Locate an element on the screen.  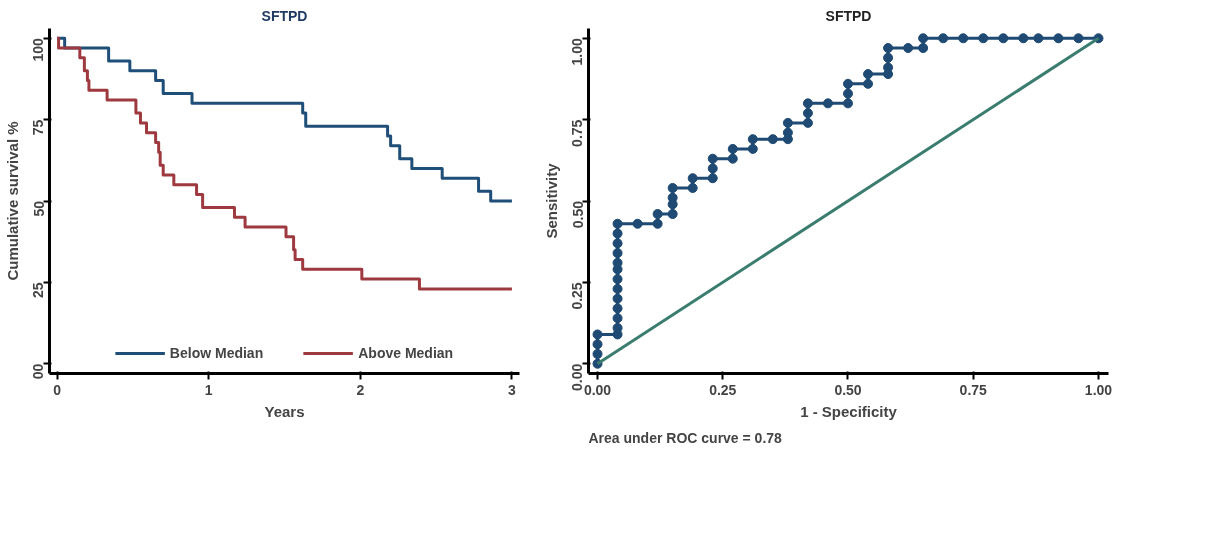
x-tick-label: 0.00 is located at coordinates (597, 389).